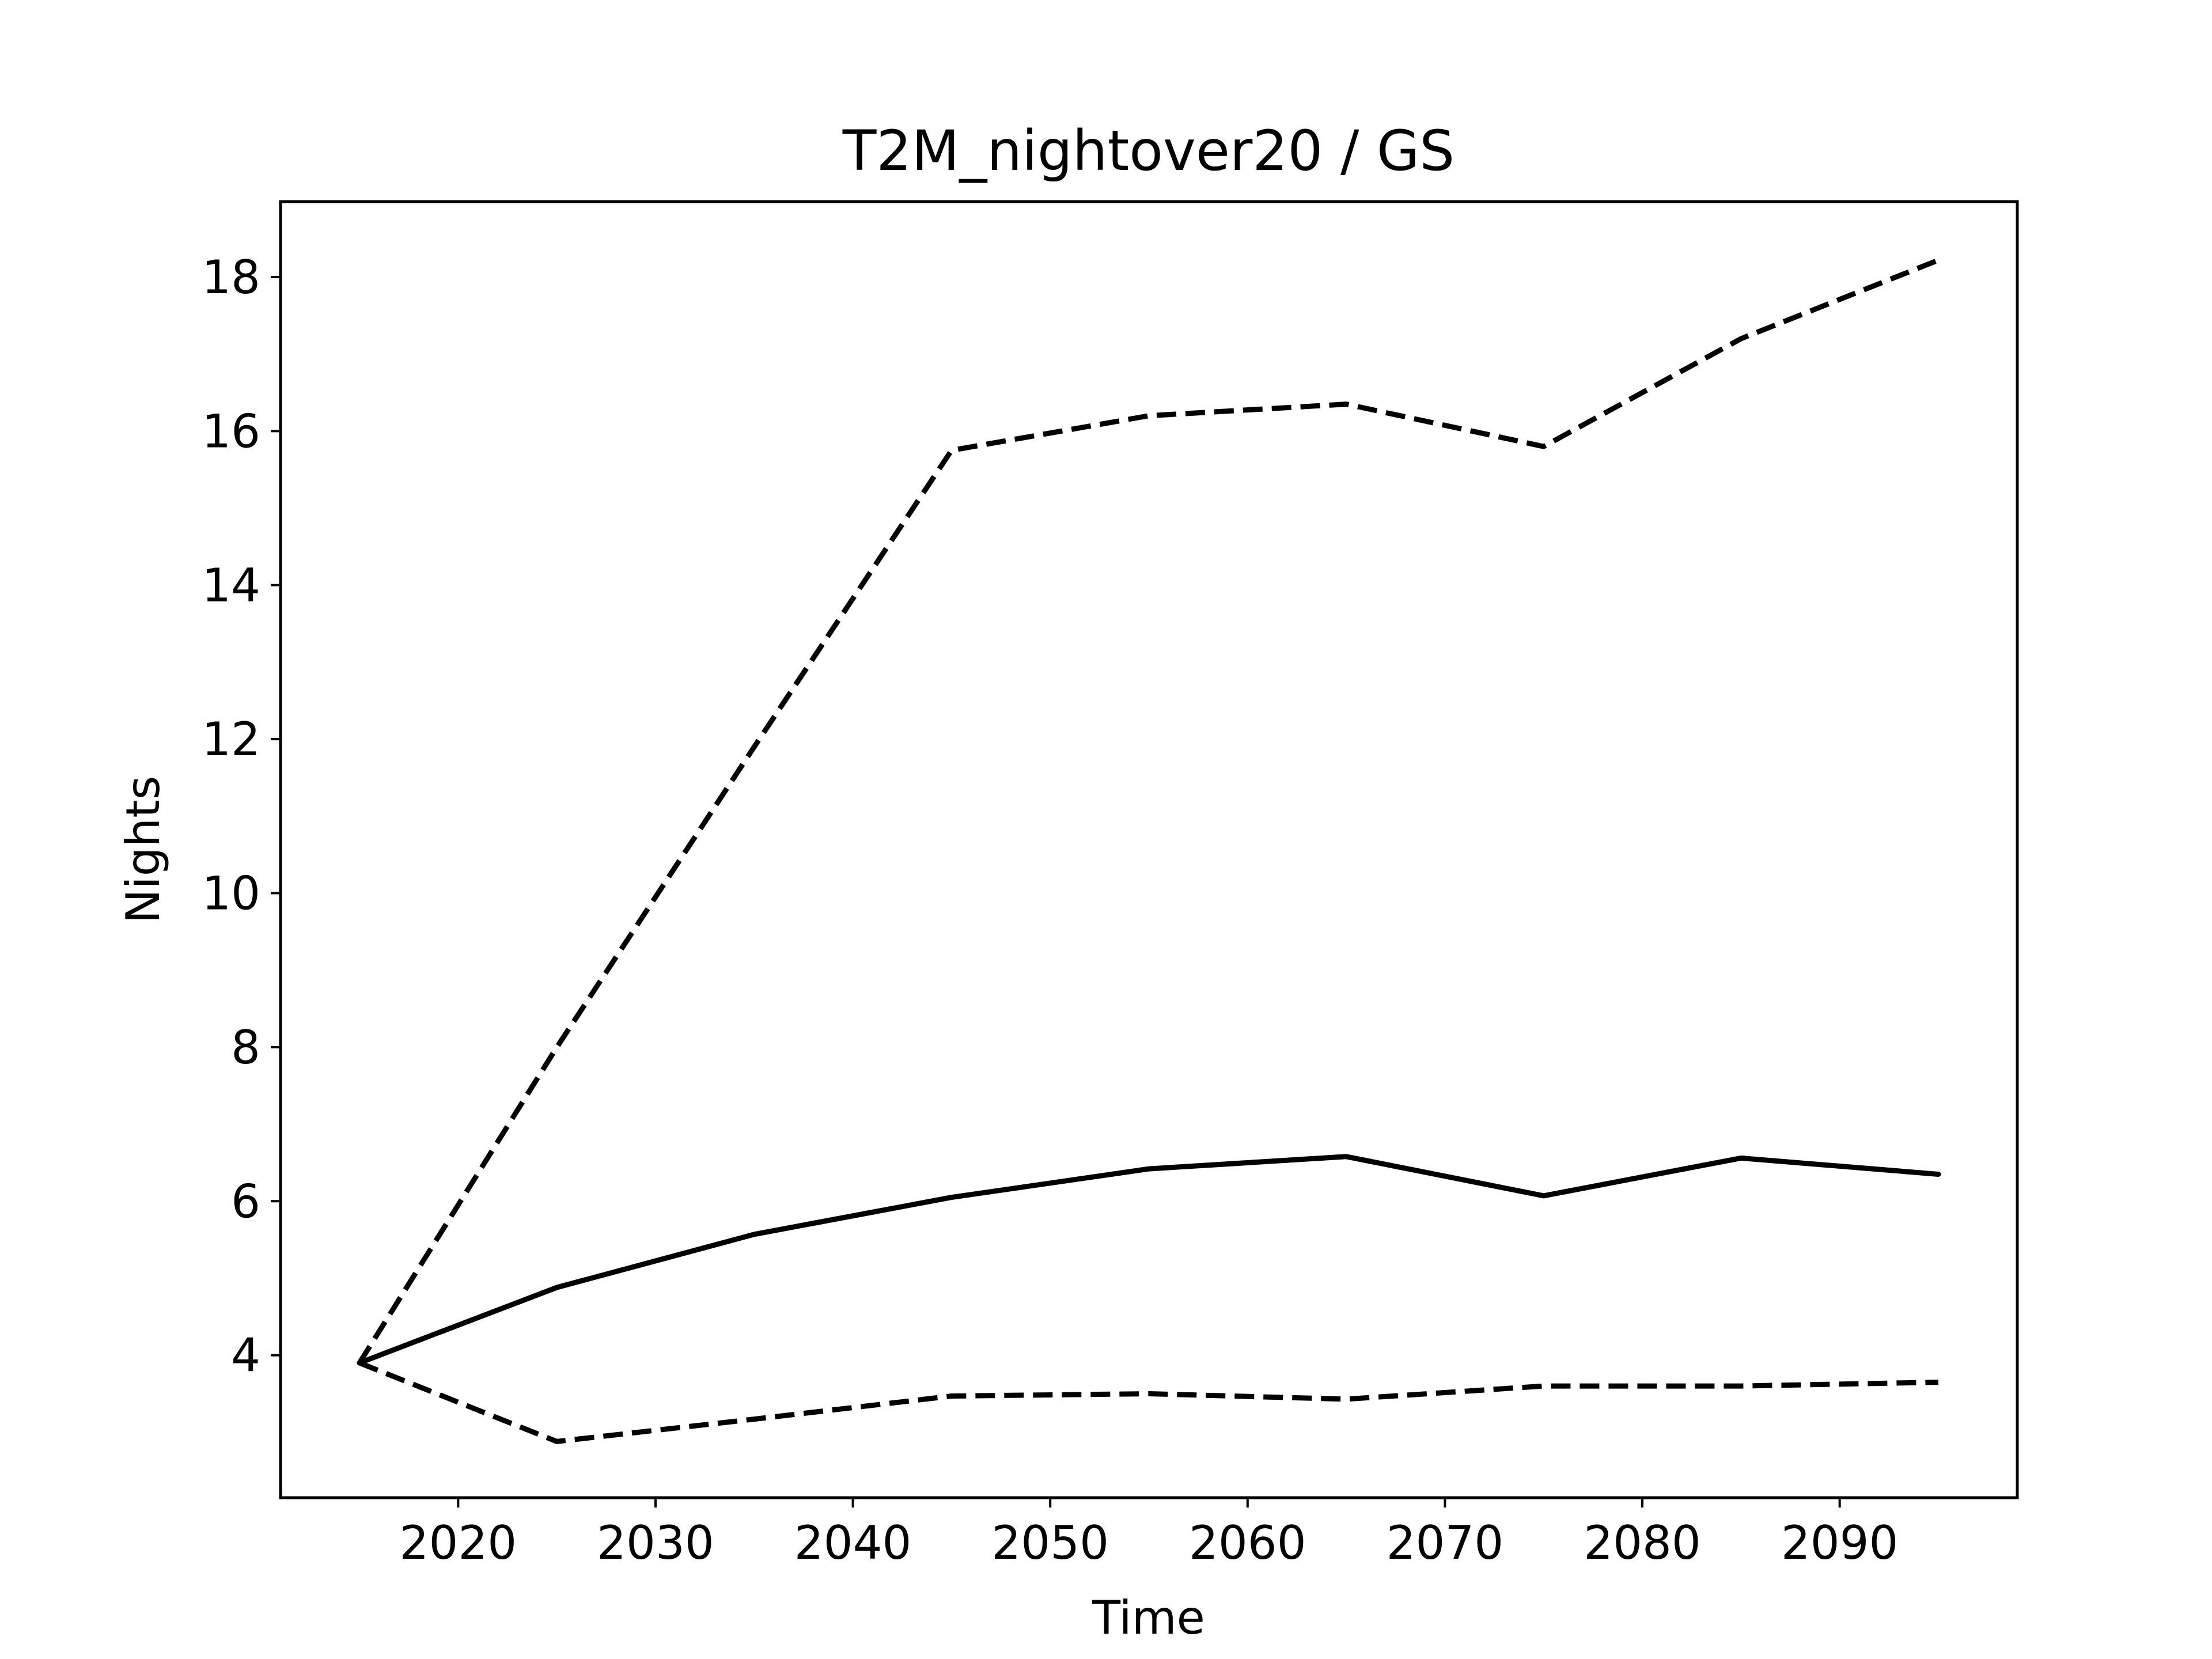 Image resolution: width=2212 pixels, height=1659 pixels. What do you see at coordinates (655, 1543) in the screenshot?
I see `x-tick-label: 2030` at bounding box center [655, 1543].